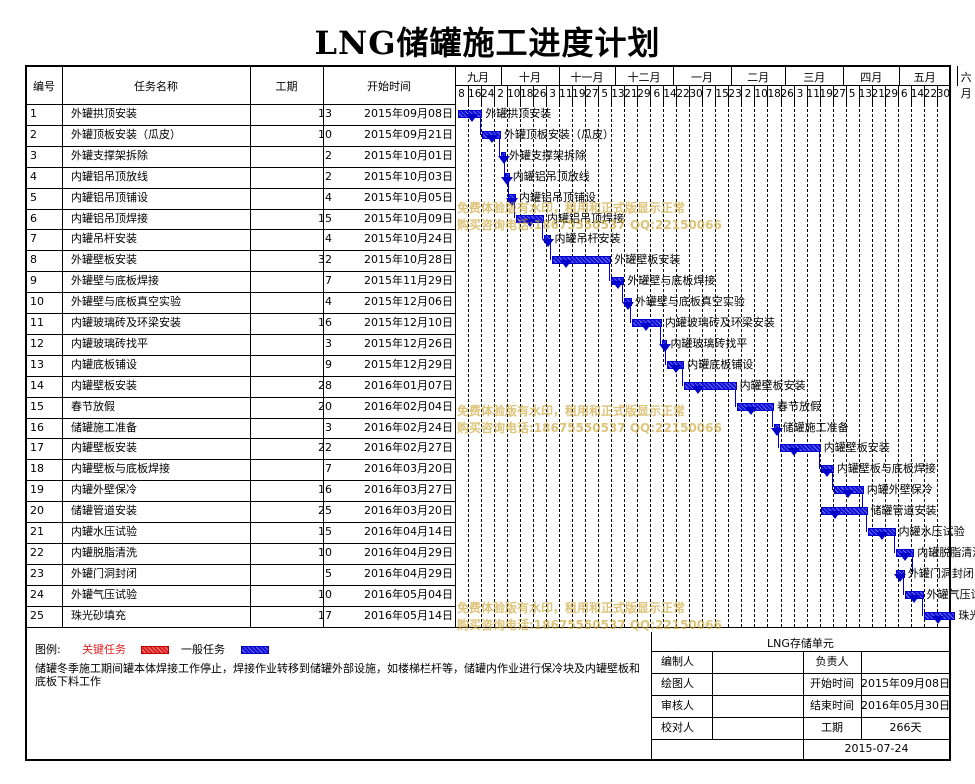 The width and height of the screenshot is (975, 784). I want to click on task-start-date: 2015年10月28日, so click(408, 260).